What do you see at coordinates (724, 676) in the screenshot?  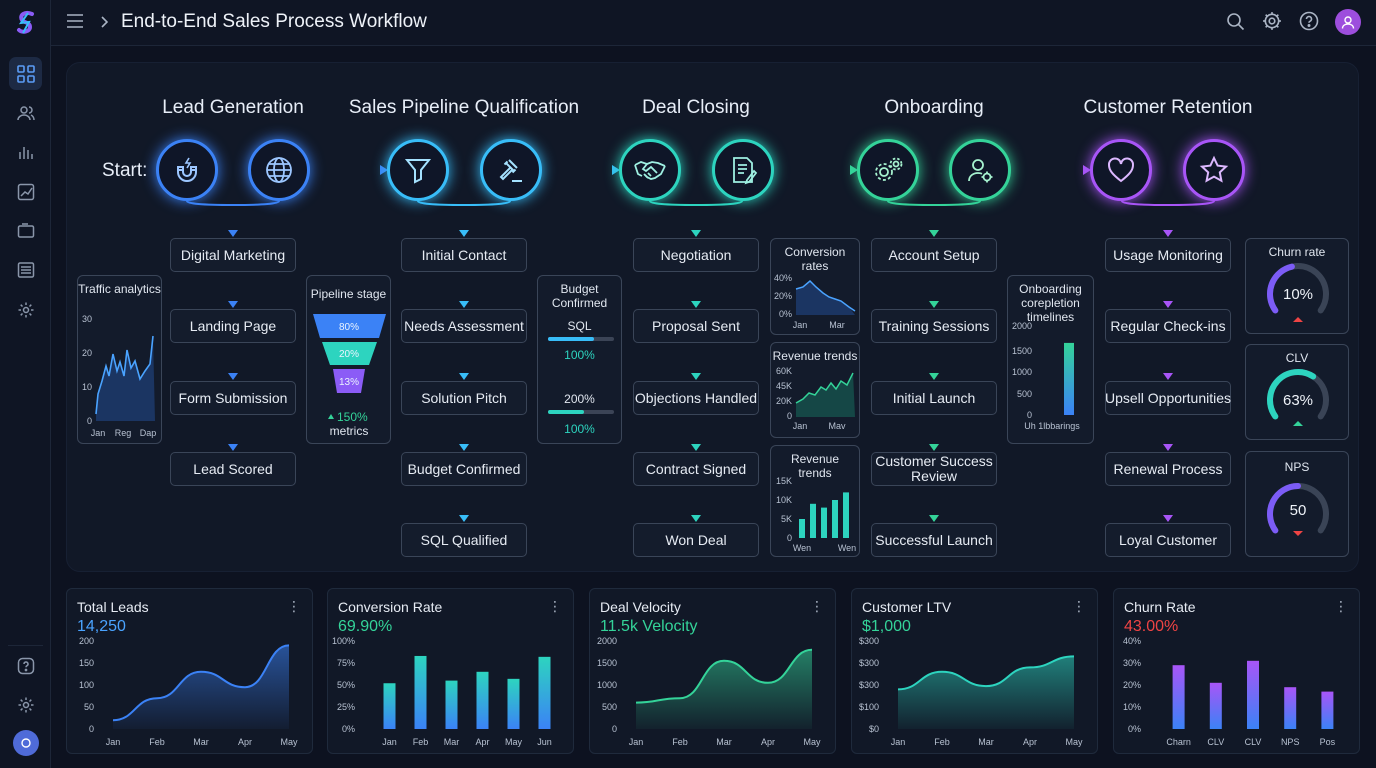 I see `kpi-line` at bounding box center [724, 676].